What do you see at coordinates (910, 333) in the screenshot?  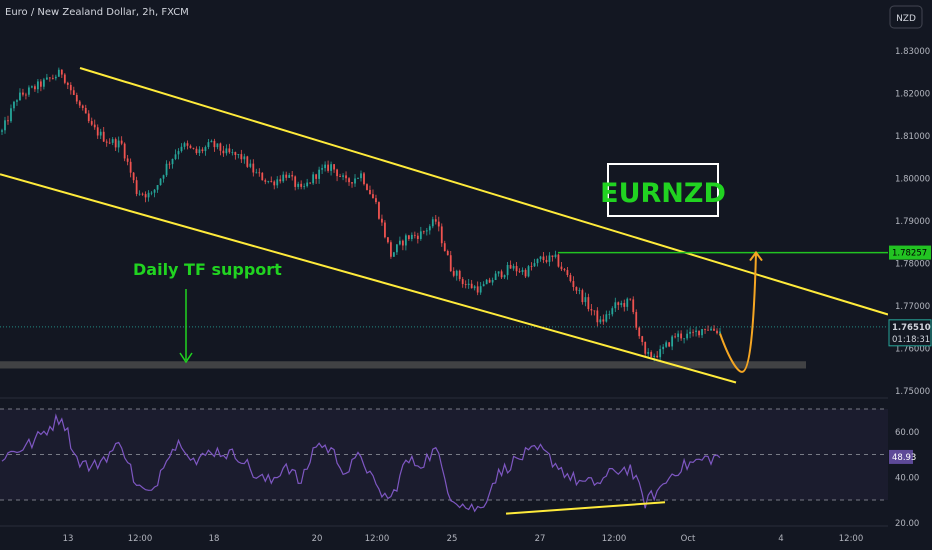 I see `current-price-badge: 1.76510 01:18:31` at bounding box center [910, 333].